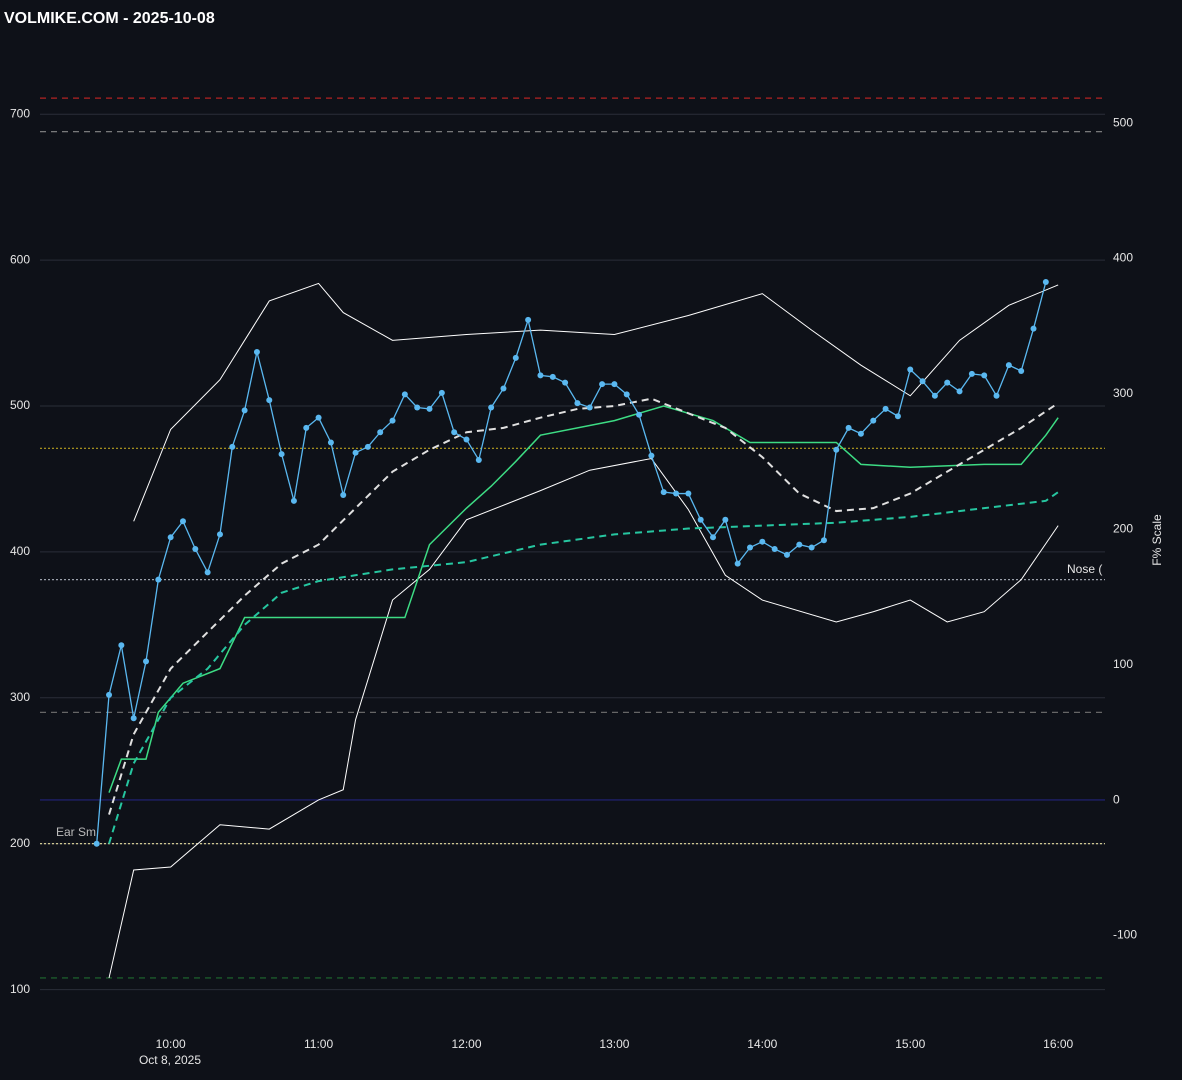 The height and width of the screenshot is (1080, 1182). Describe the element at coordinates (109, 18) in the screenshot. I see `chart-title: VOLMIKE.COM - 2025-10-08` at that location.